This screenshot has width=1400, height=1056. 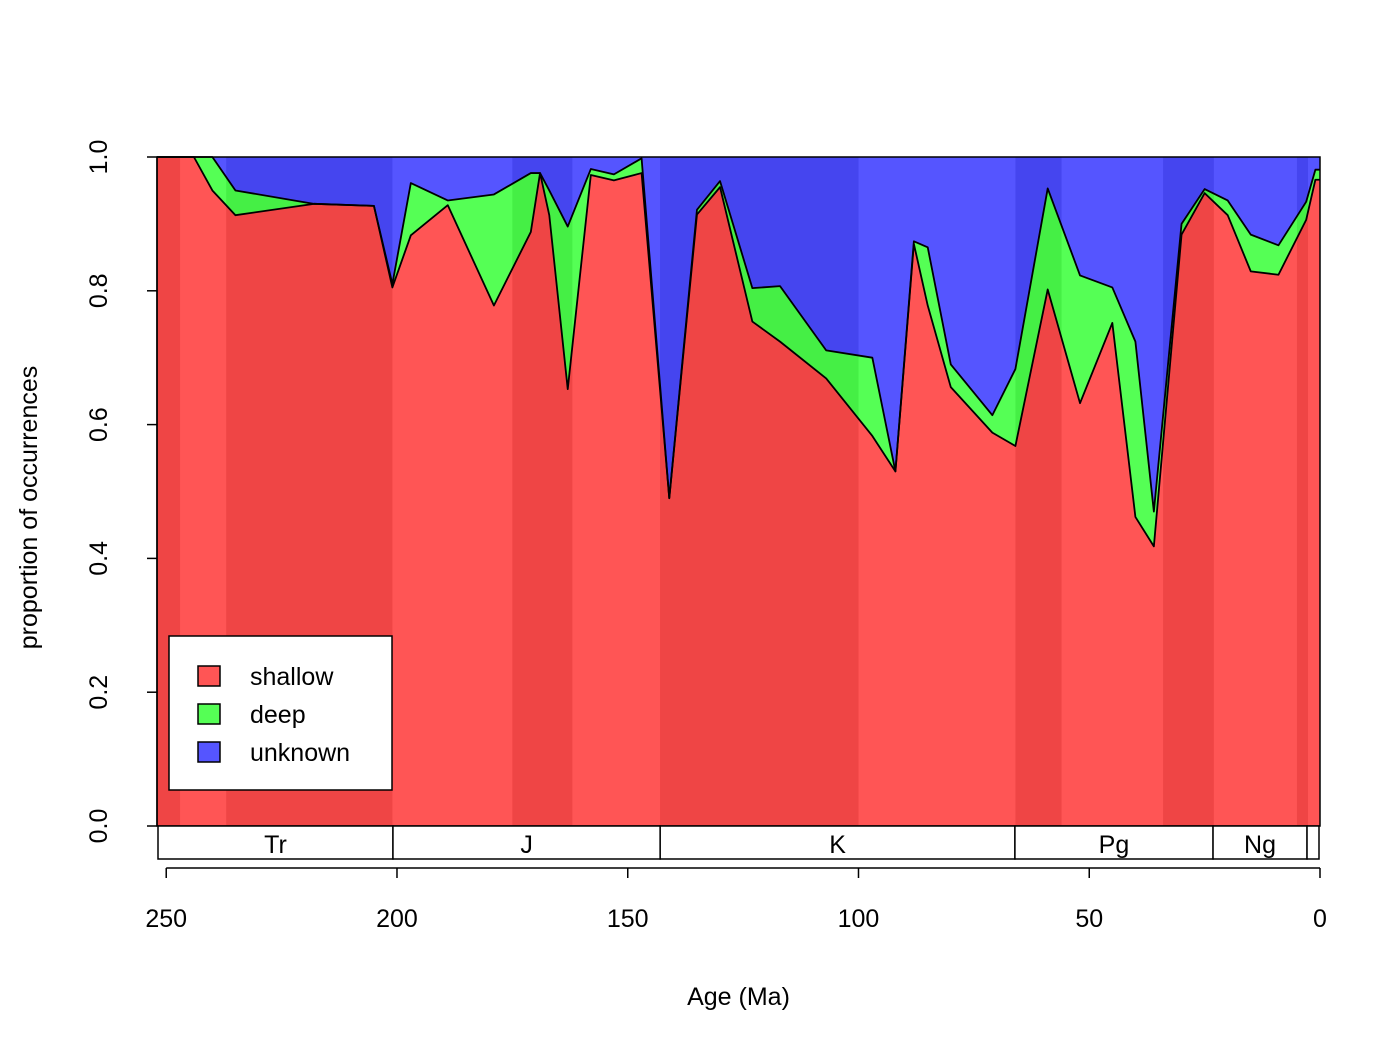 I want to click on legend-label: deep, so click(x=278, y=715).